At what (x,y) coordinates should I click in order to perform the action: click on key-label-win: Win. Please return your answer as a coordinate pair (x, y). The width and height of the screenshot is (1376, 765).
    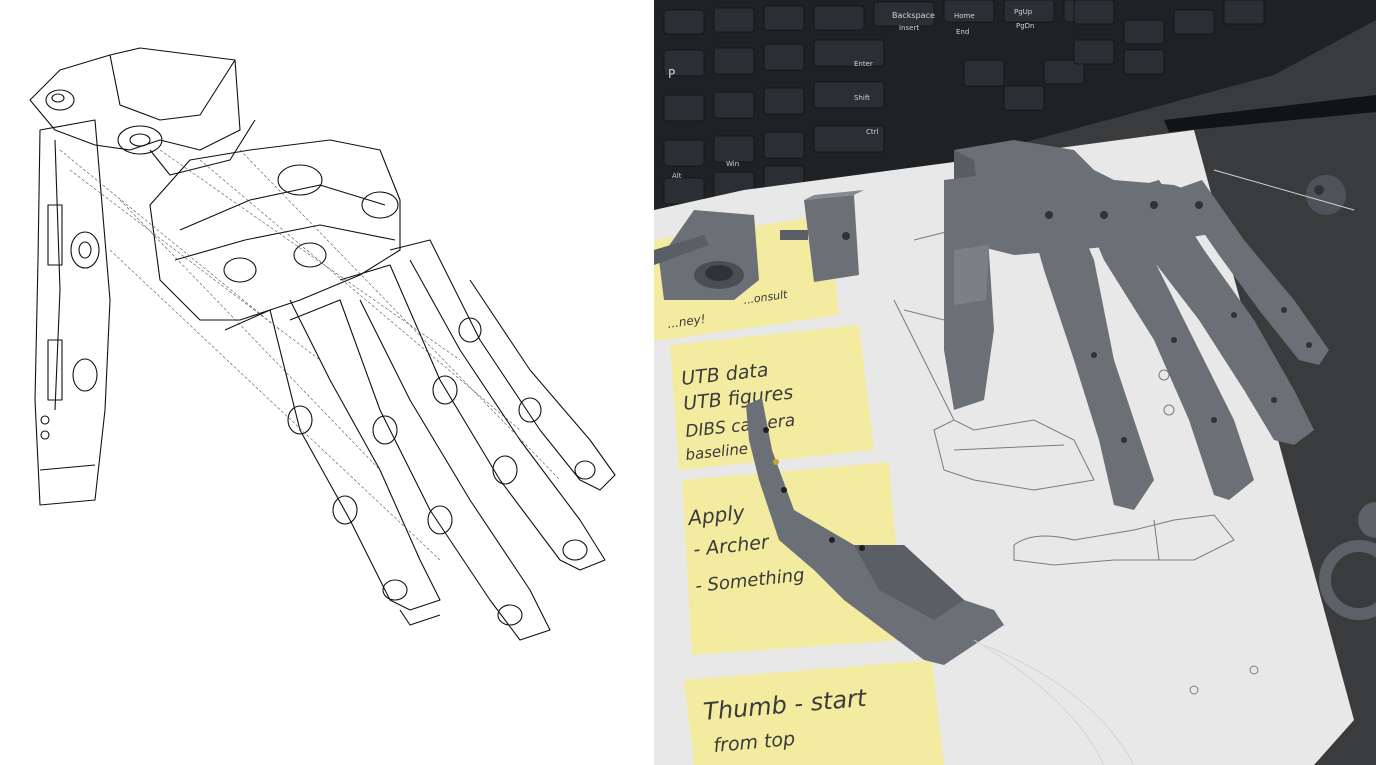
    Looking at the image, I should click on (732, 164).